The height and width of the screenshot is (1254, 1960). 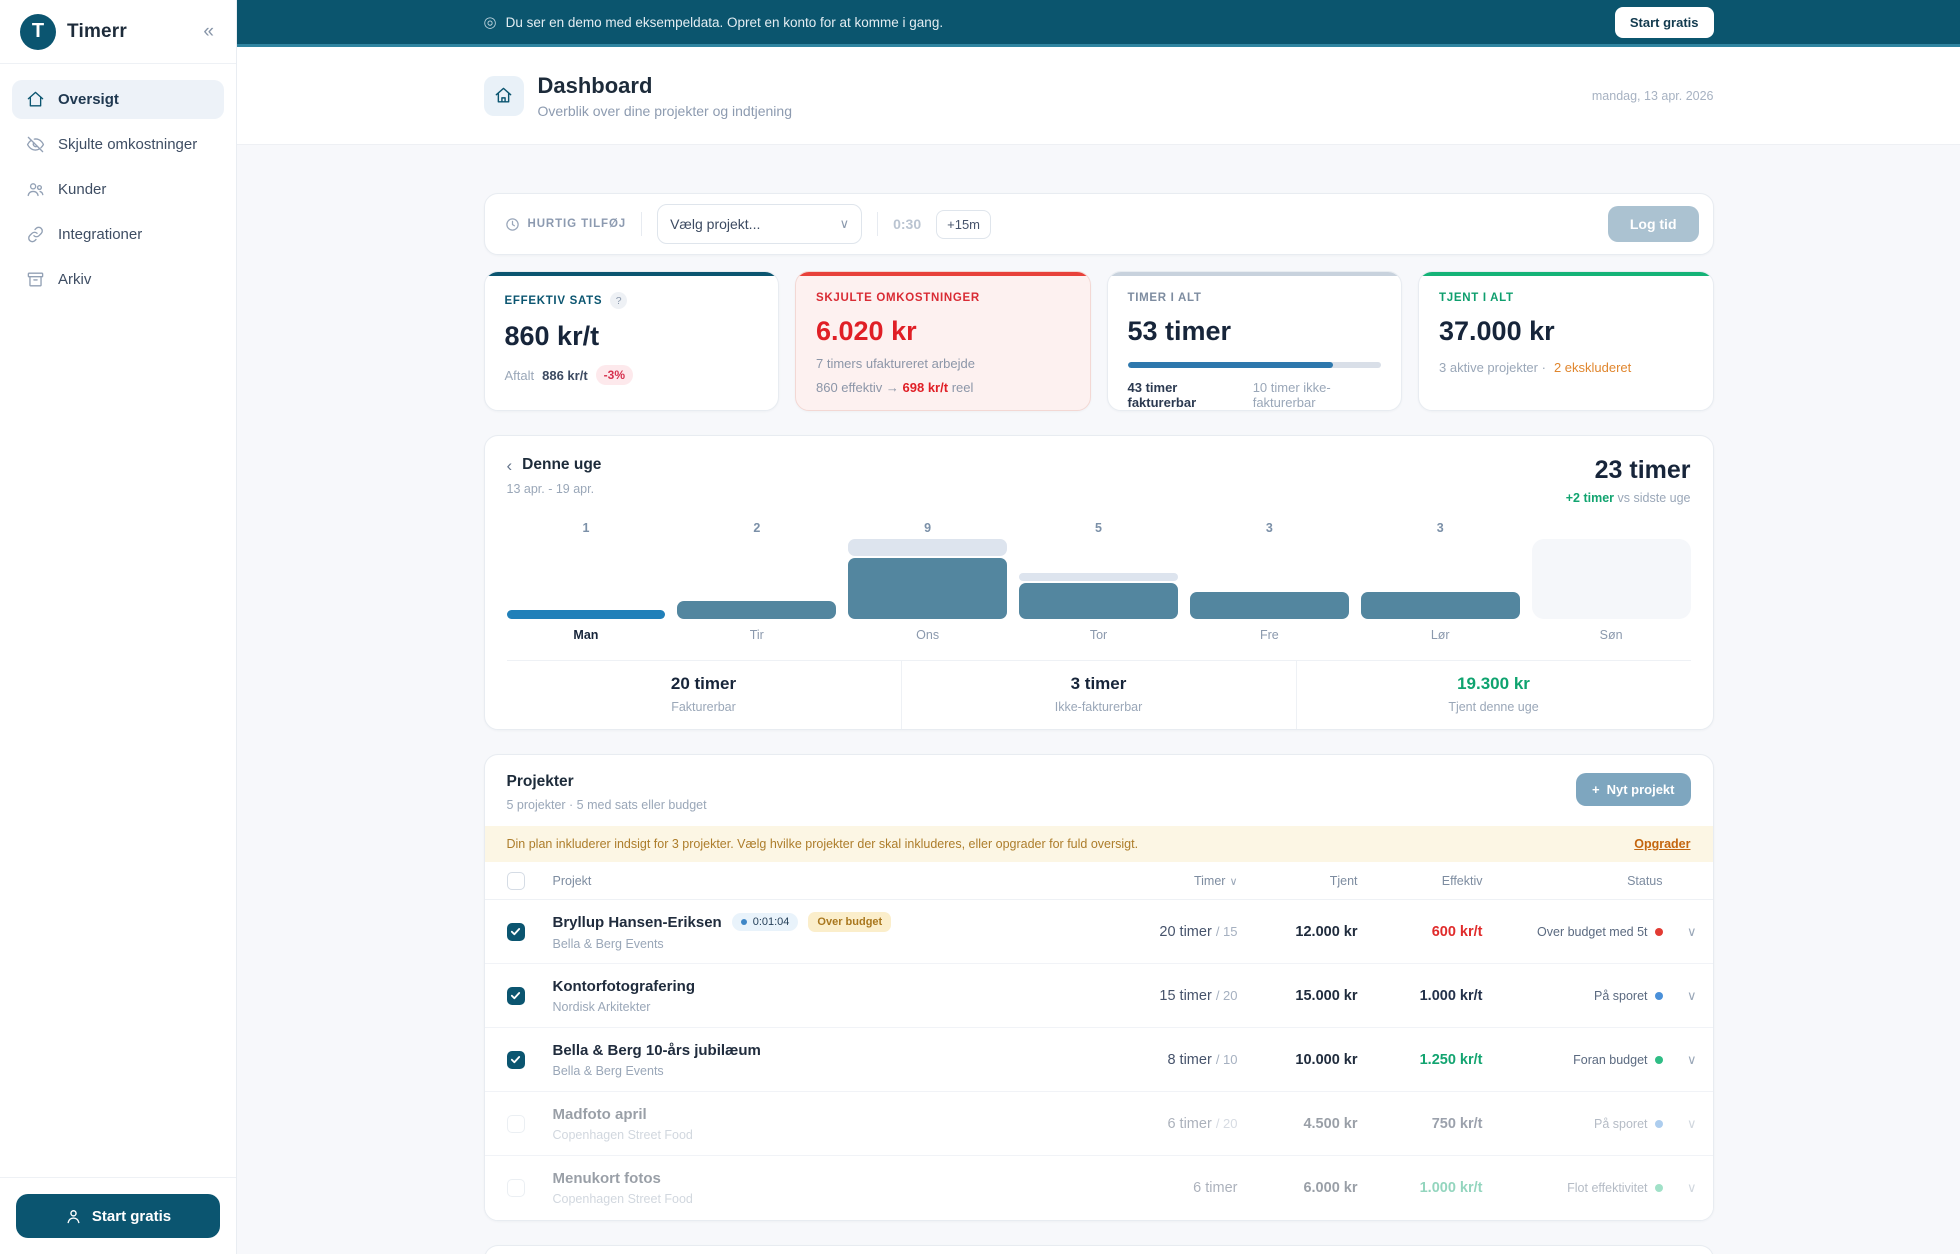 What do you see at coordinates (1326, 995) in the screenshot?
I see `project-earned: 15.000 kr` at bounding box center [1326, 995].